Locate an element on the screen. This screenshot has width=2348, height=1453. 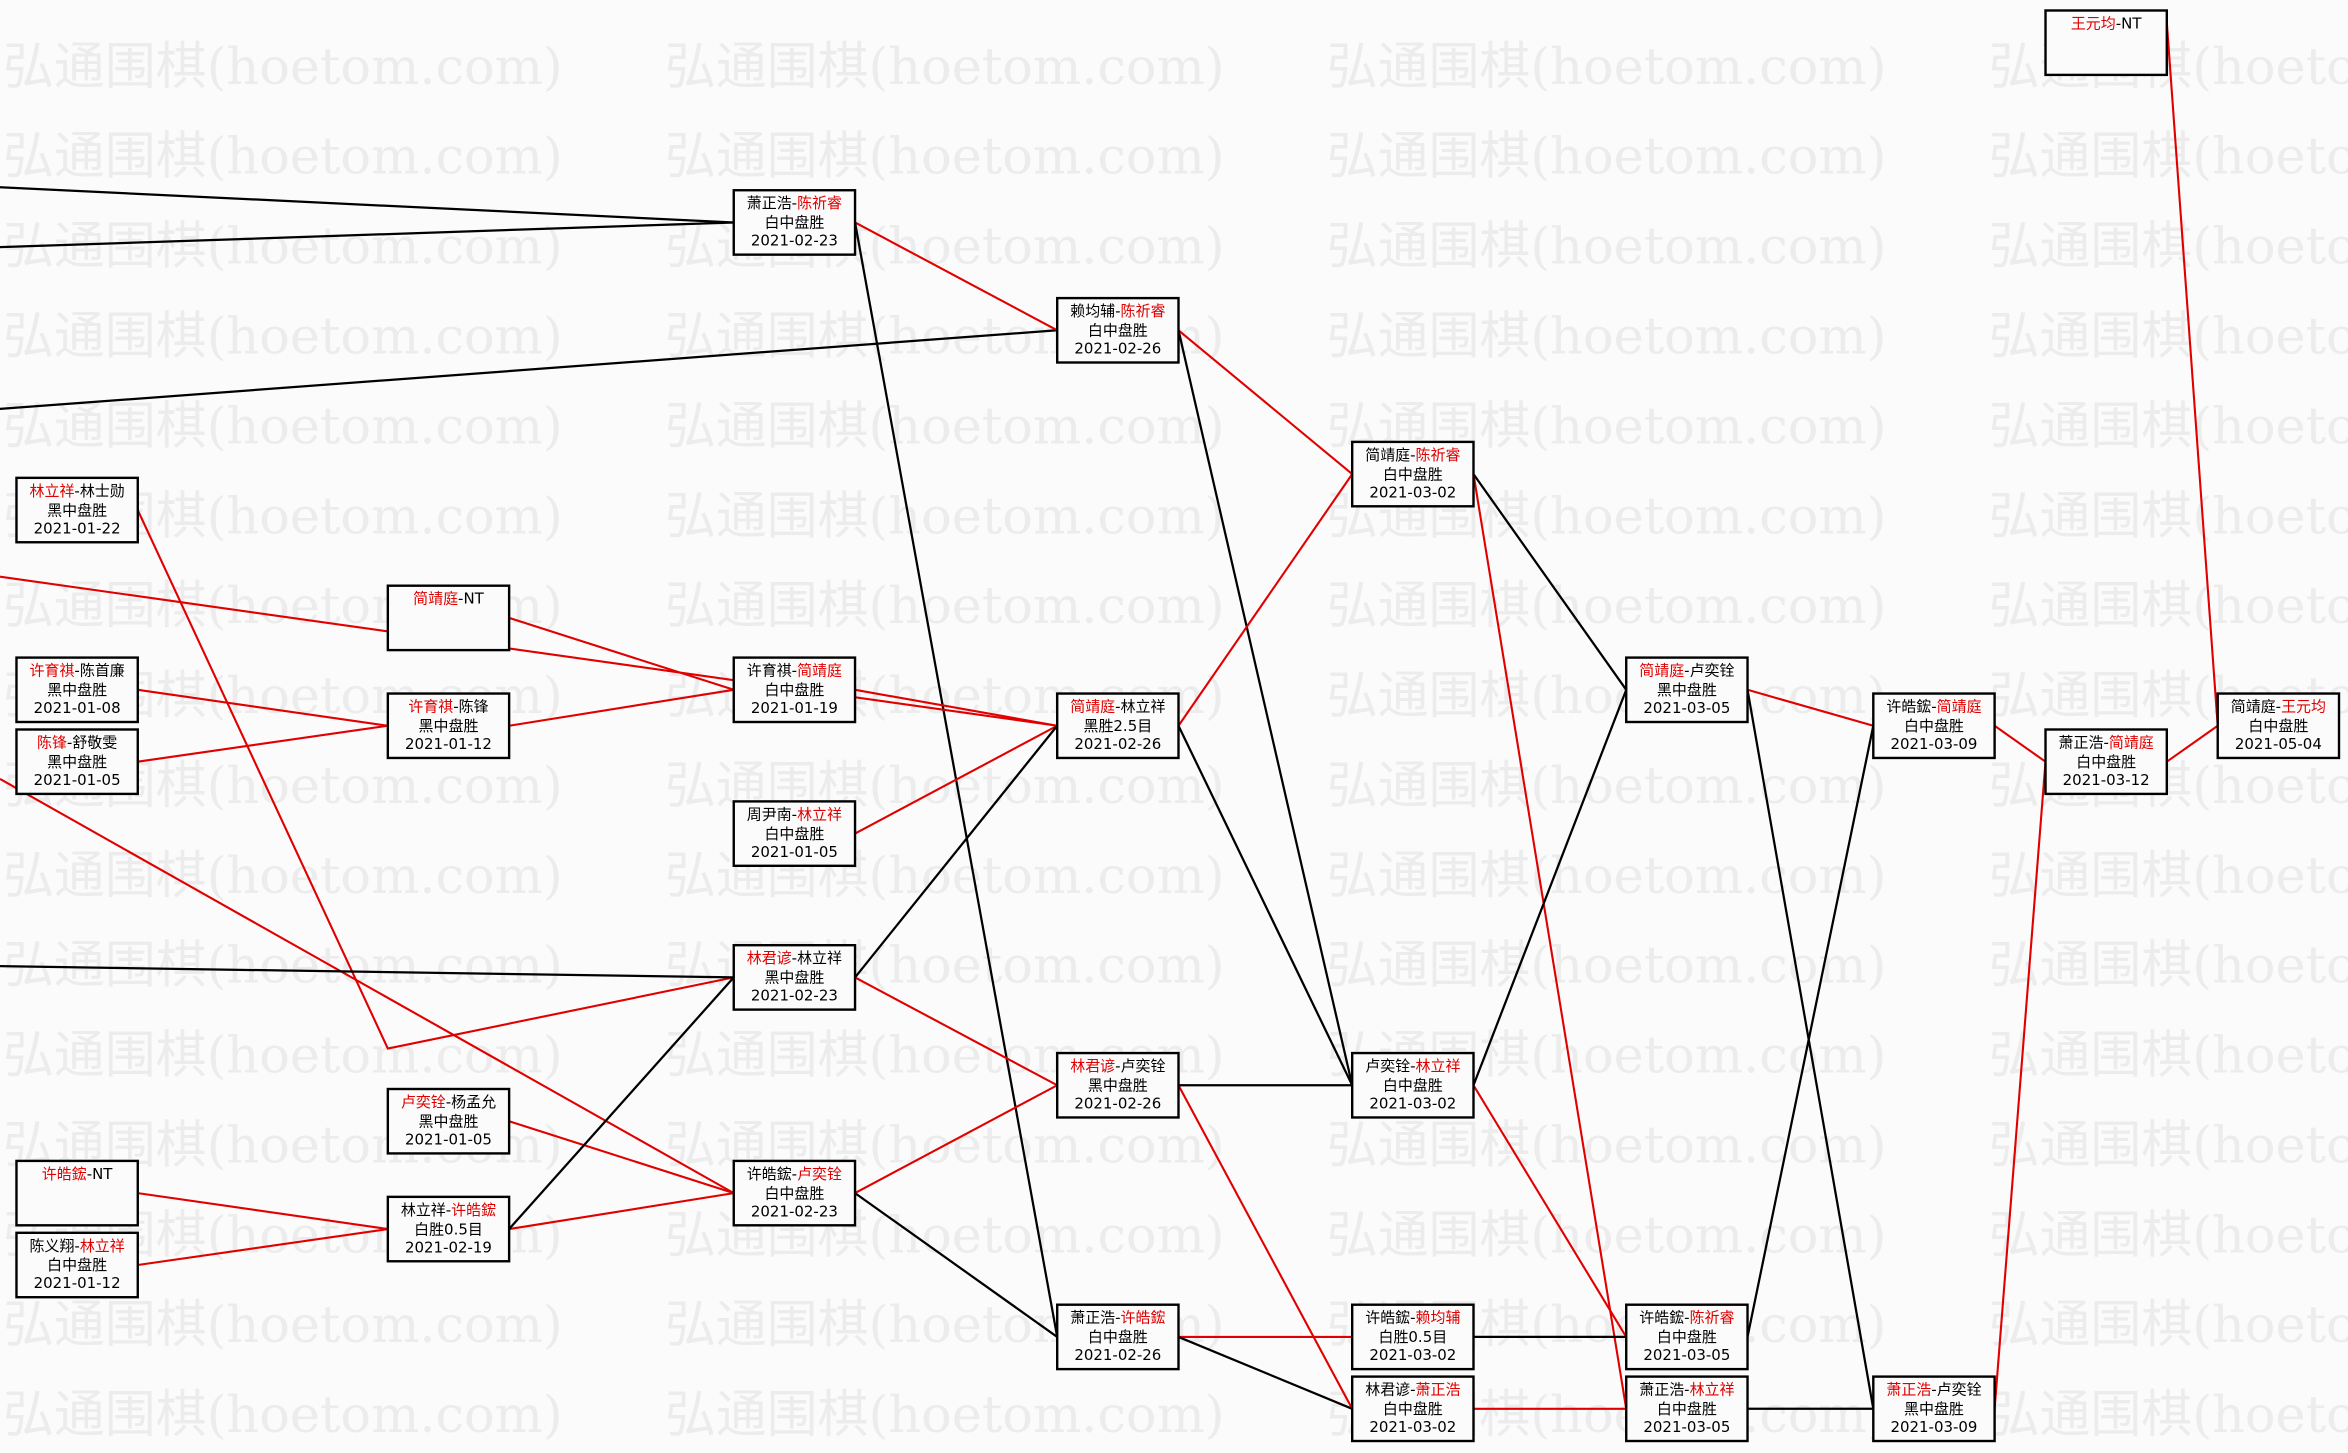
black-player: 萧正浩 is located at coordinates (1092, 1318).